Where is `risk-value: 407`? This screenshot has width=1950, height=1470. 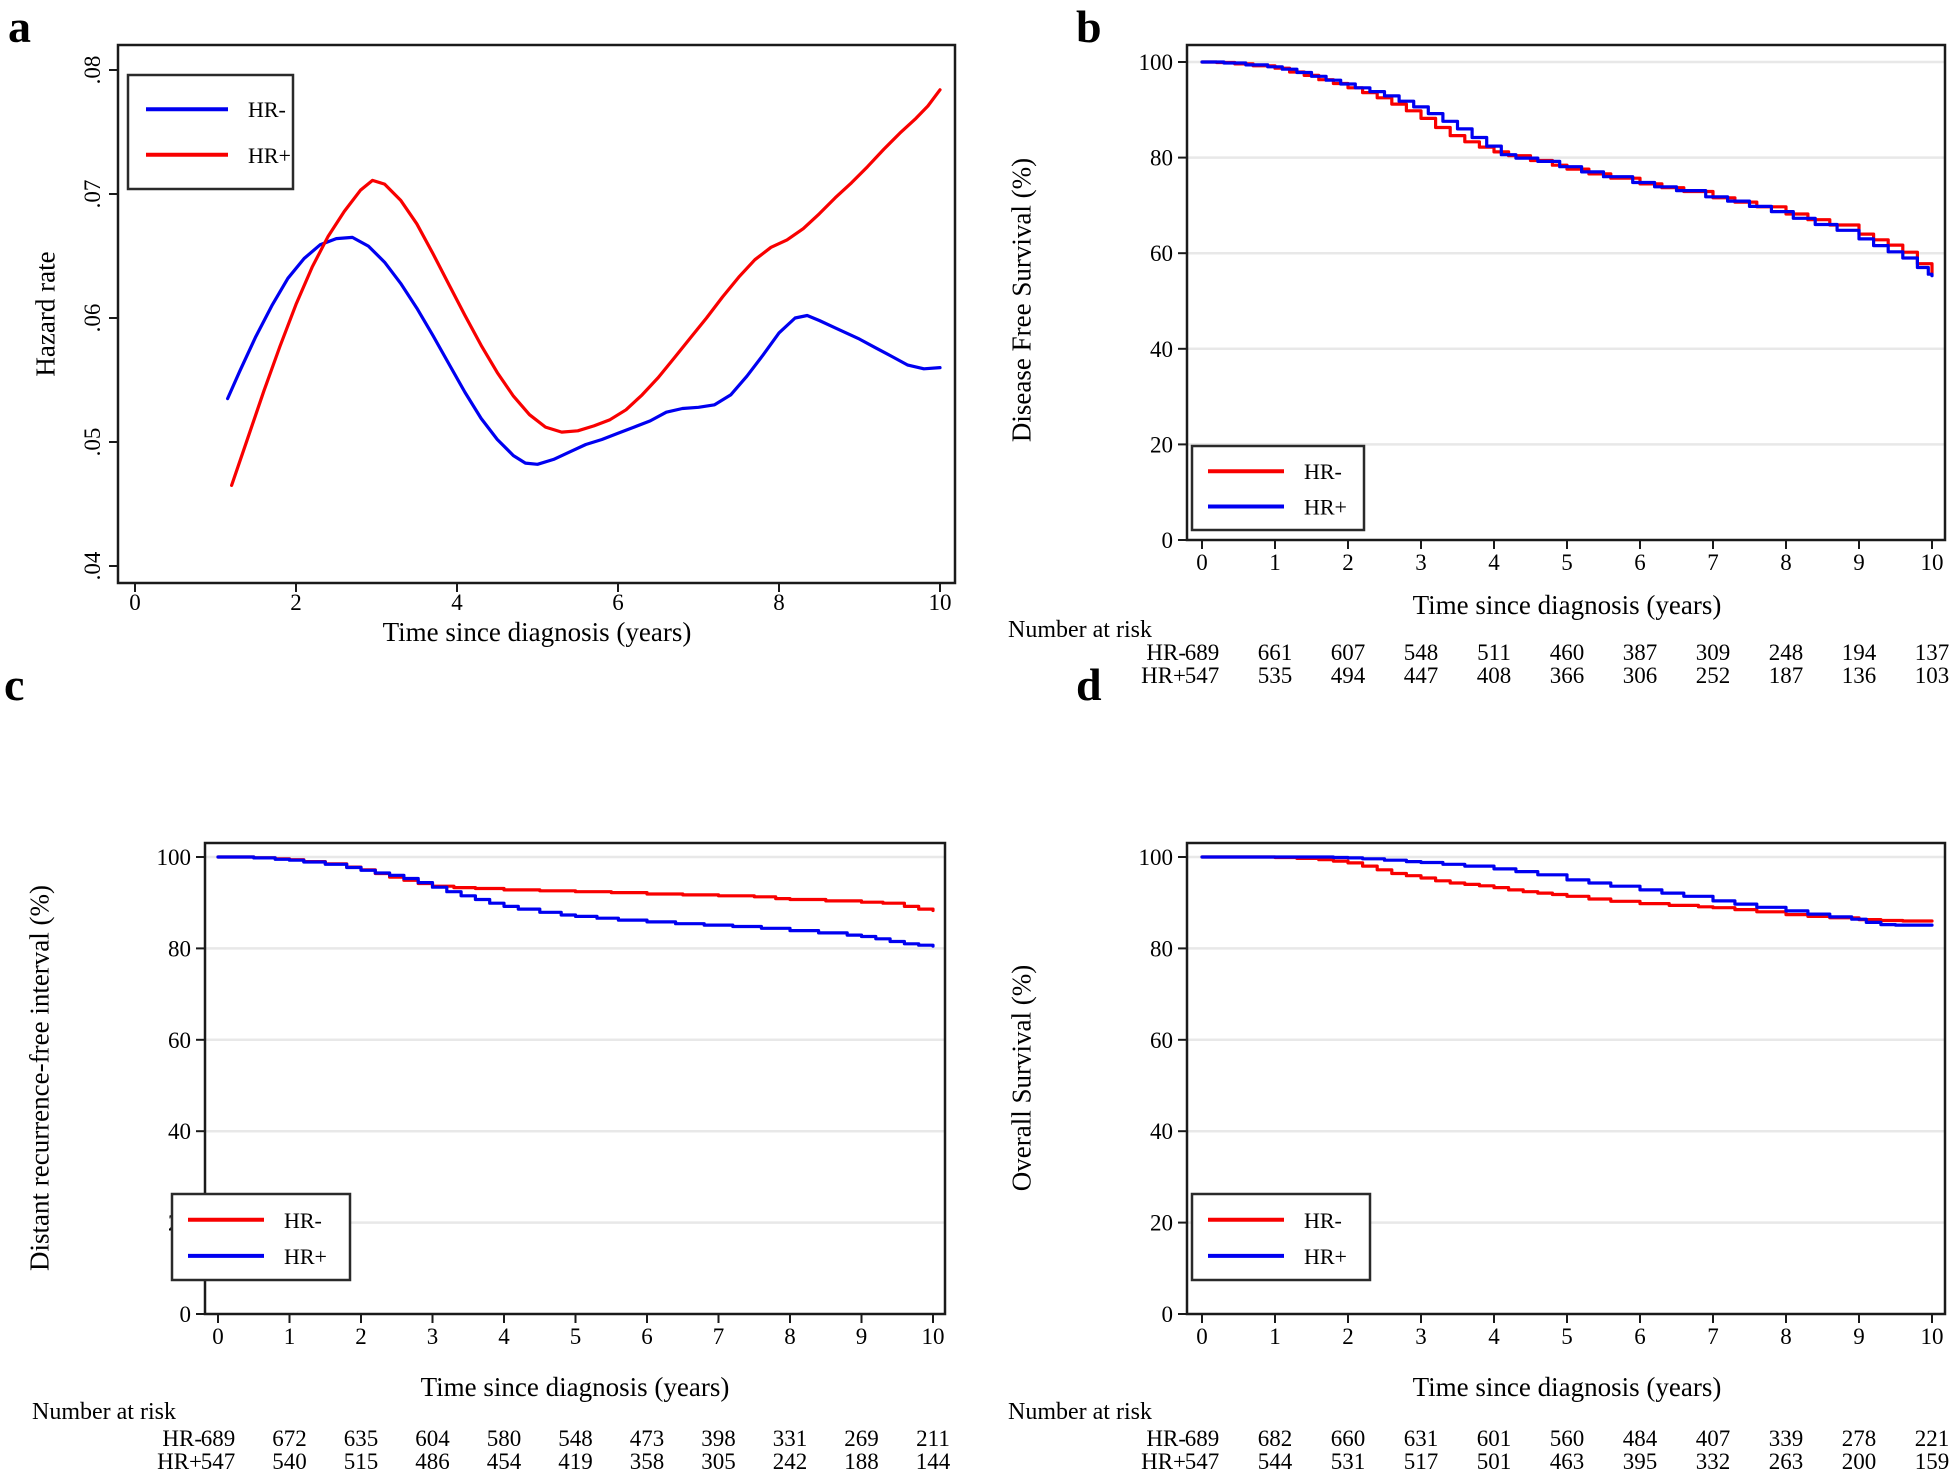 risk-value: 407 is located at coordinates (1713, 1438).